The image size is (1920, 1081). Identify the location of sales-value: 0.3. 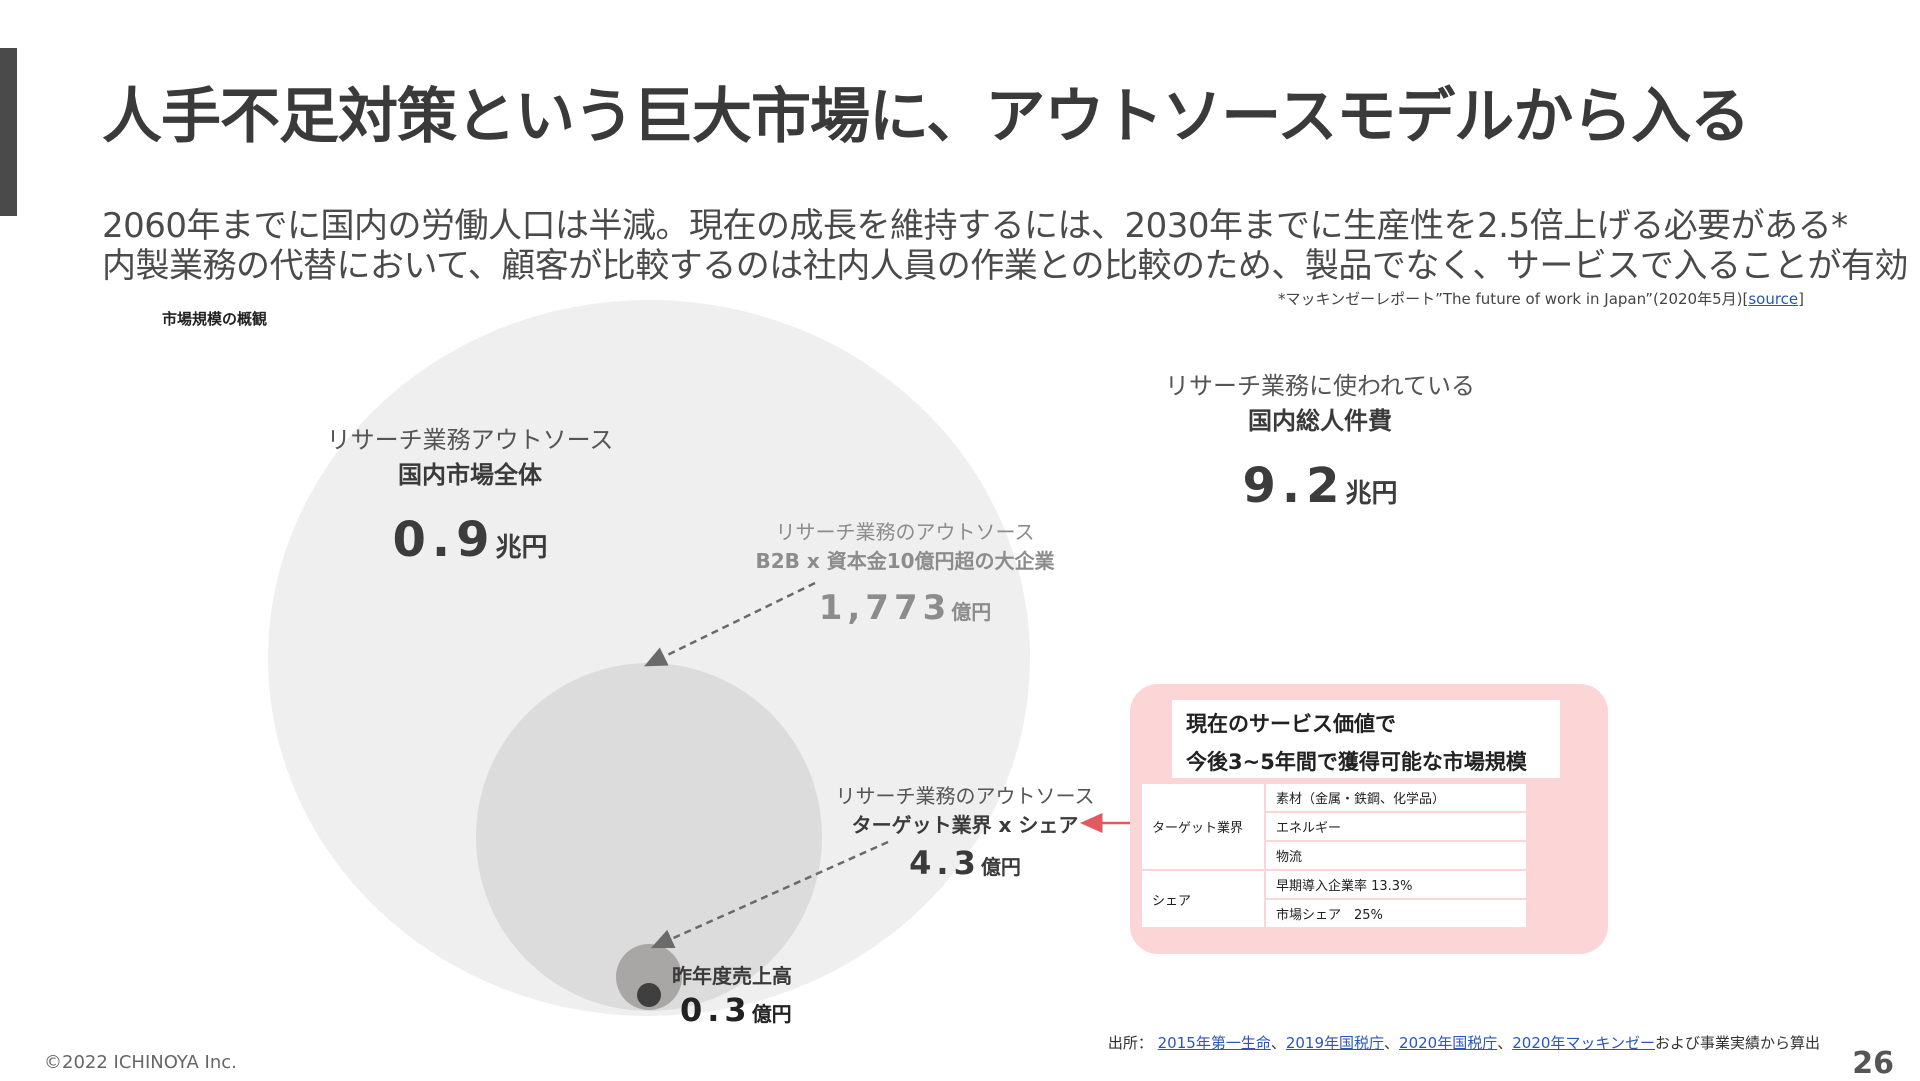
(716, 1010).